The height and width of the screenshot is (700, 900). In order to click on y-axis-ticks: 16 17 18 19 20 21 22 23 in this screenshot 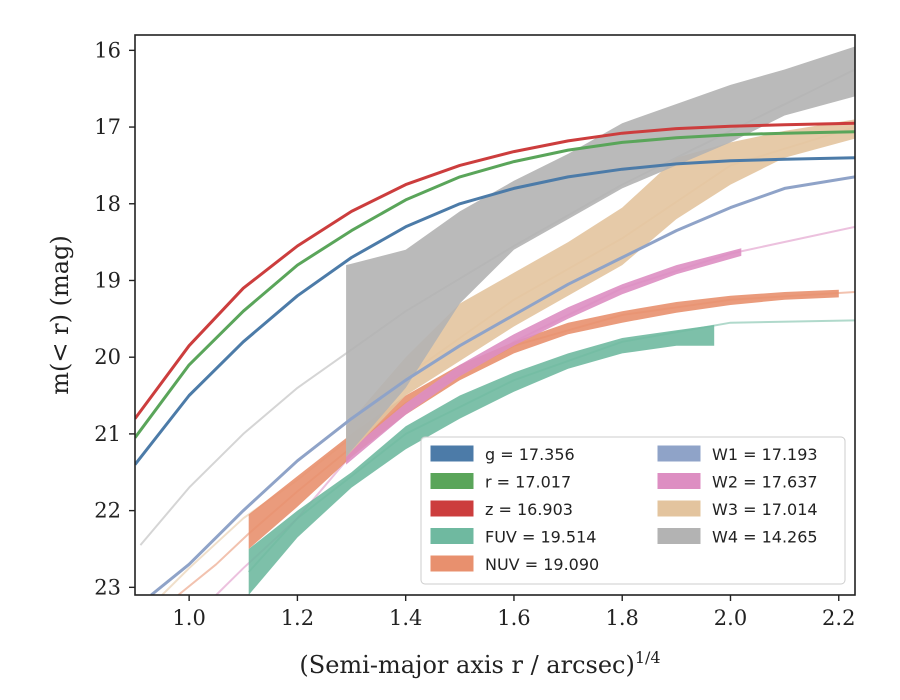, I will do `click(114, 318)`.